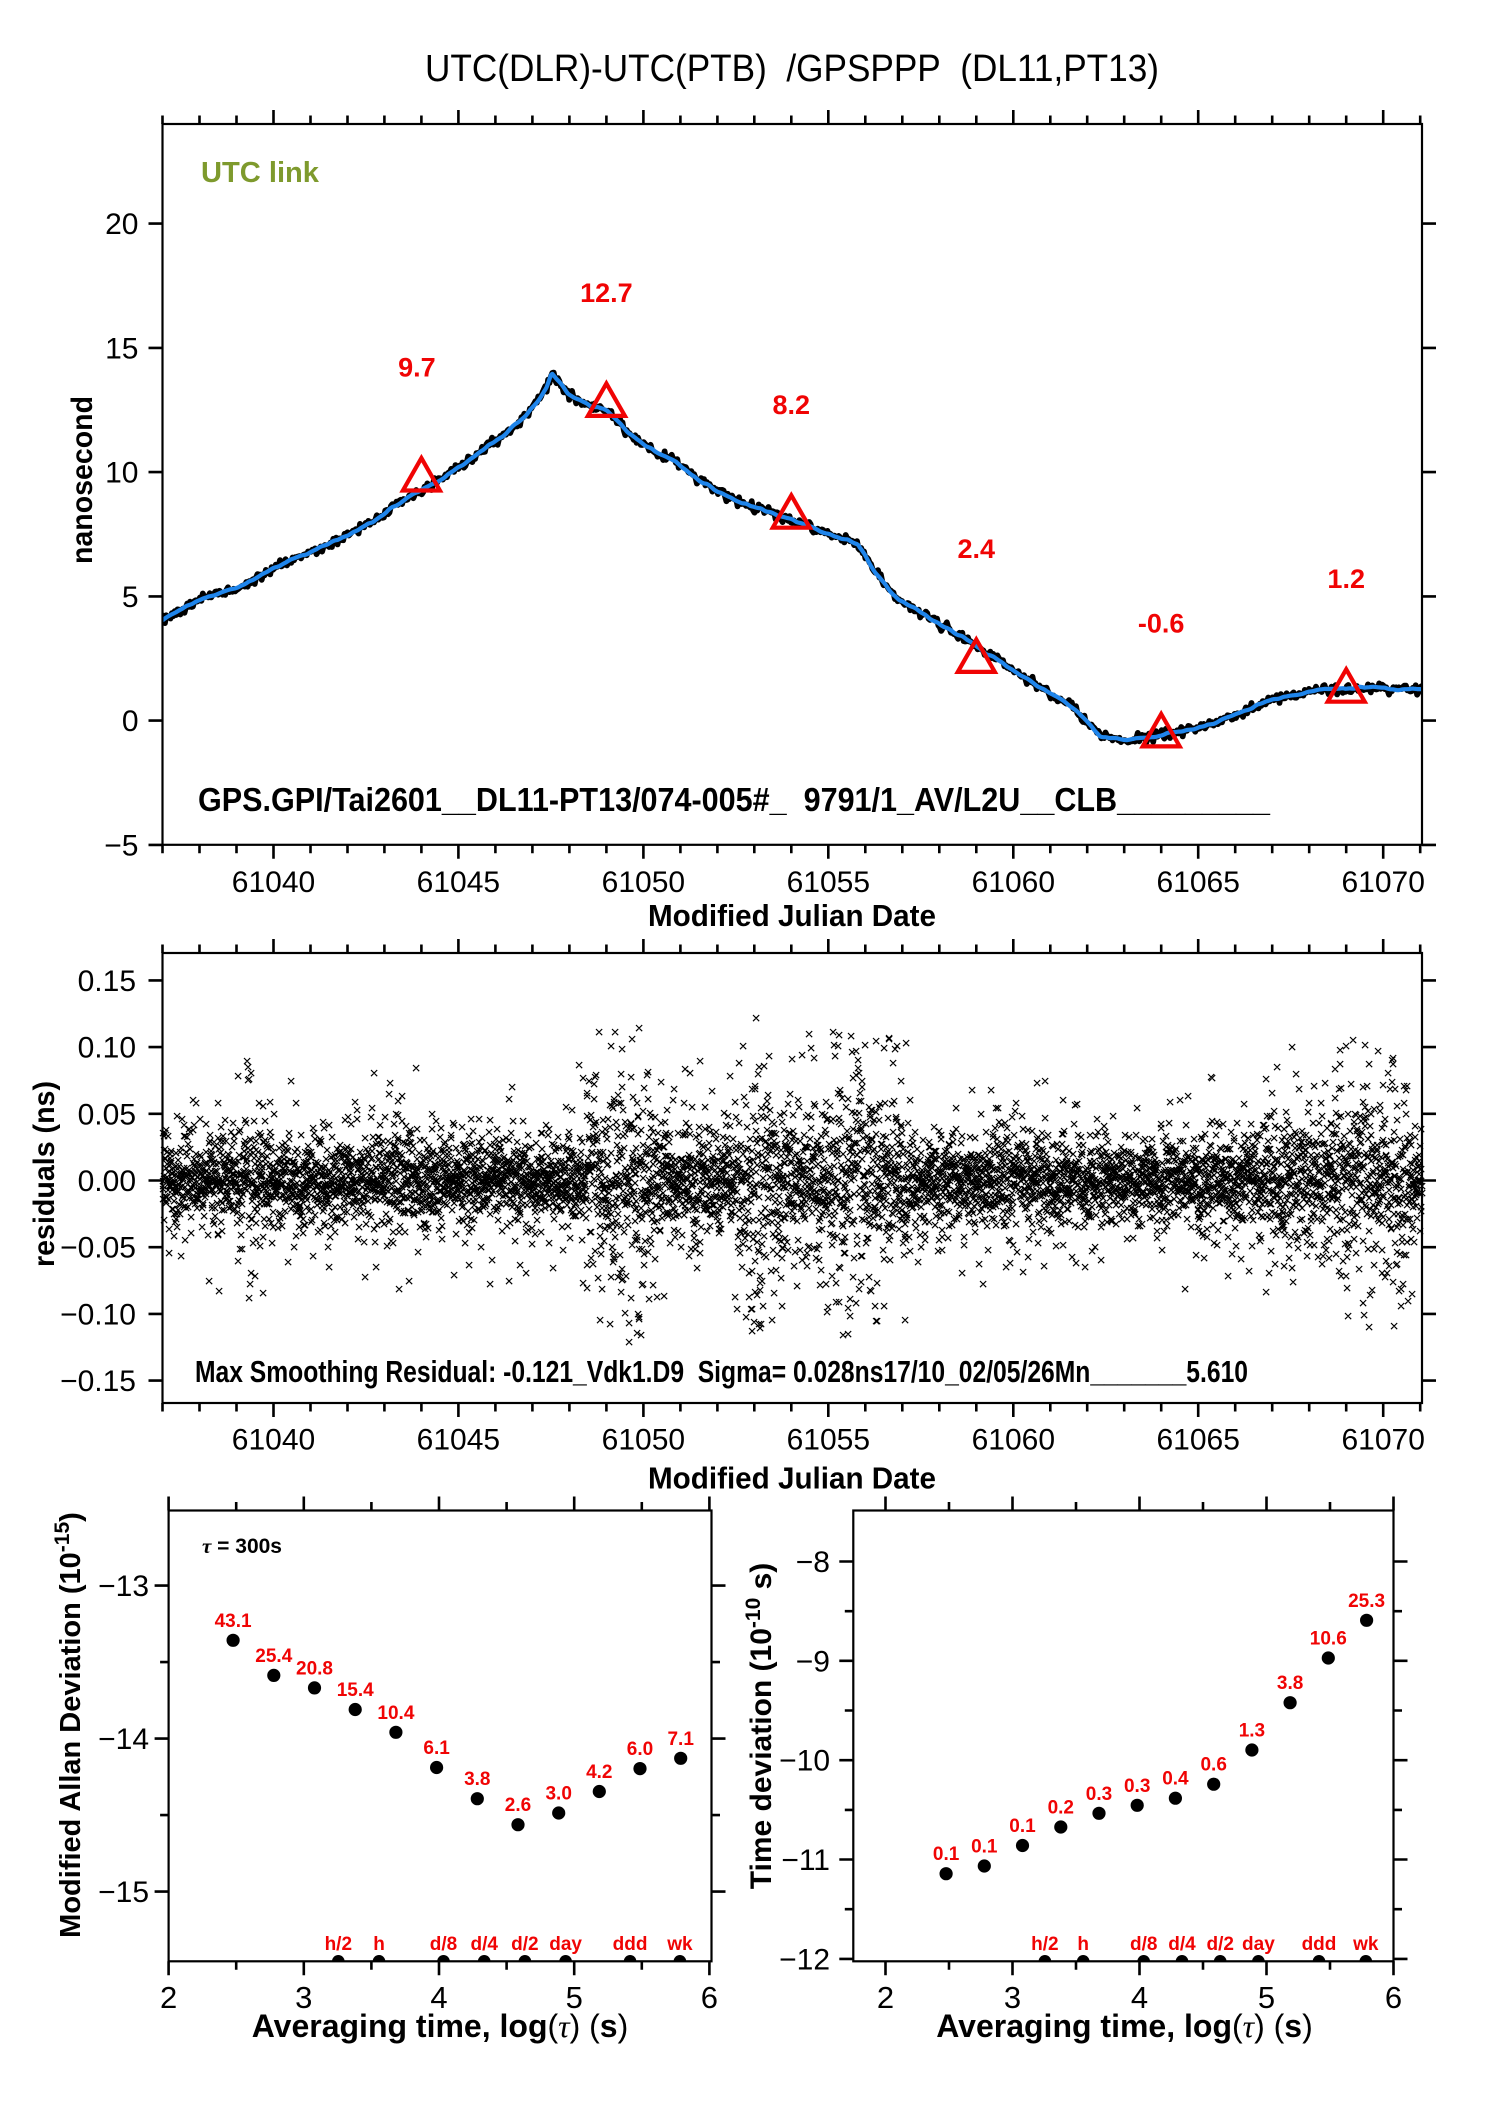 The height and width of the screenshot is (2105, 1488). What do you see at coordinates (804, 1761) in the screenshot?
I see `svg-text: −10` at bounding box center [804, 1761].